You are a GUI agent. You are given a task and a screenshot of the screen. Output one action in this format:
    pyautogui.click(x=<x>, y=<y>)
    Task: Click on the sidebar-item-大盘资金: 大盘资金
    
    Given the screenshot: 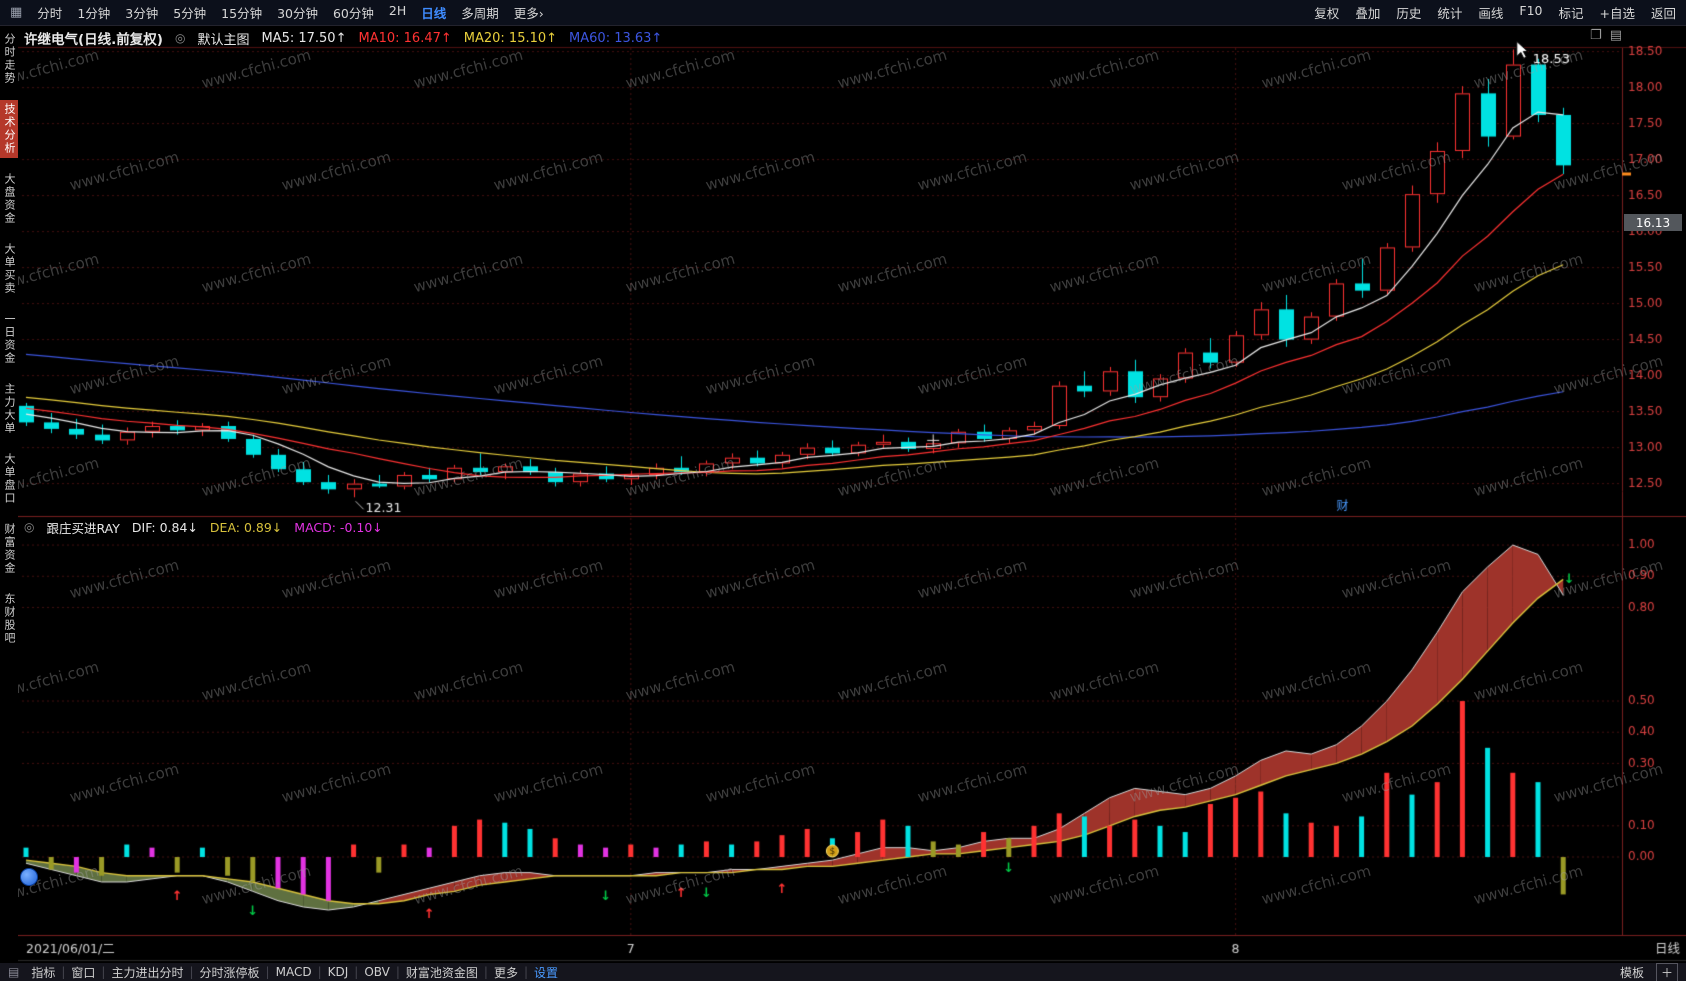 What is the action you would take?
    pyautogui.click(x=9, y=199)
    